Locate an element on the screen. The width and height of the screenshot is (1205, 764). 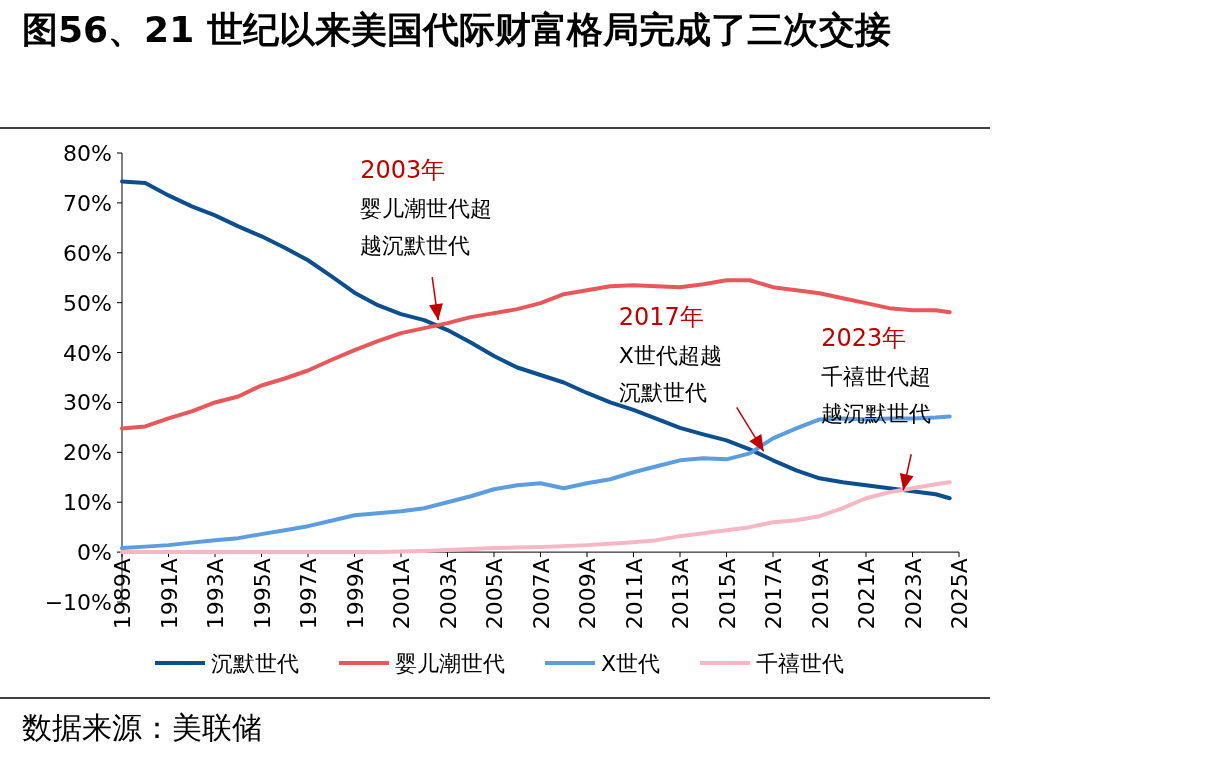
y-tick-label: 40% is located at coordinates (87, 353).